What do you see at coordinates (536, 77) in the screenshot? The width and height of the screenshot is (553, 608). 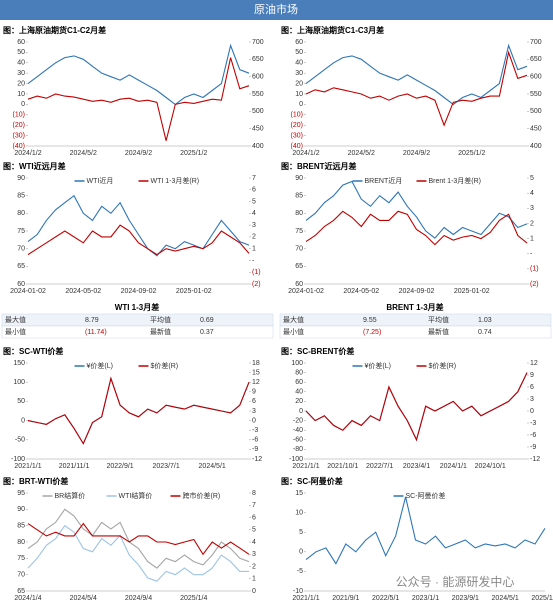 I see `y-tick-label: 600` at bounding box center [536, 77].